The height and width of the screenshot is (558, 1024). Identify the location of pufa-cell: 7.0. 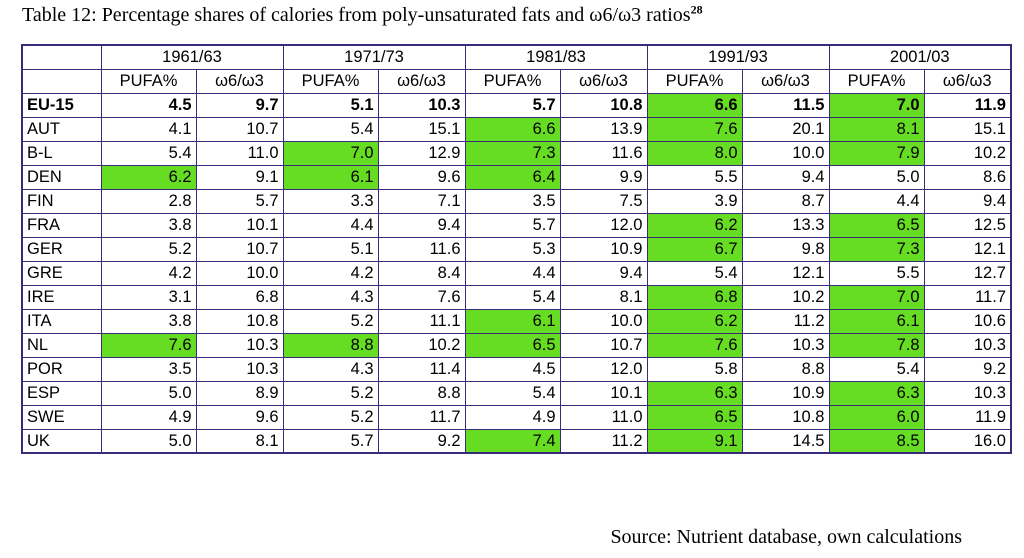
(330, 153).